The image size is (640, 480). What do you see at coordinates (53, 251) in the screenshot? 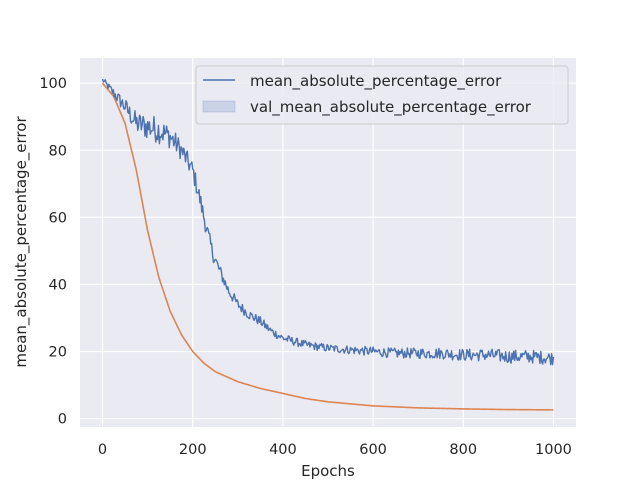
I see `y-tick-labels: 0 20 40 60 80 100` at bounding box center [53, 251].